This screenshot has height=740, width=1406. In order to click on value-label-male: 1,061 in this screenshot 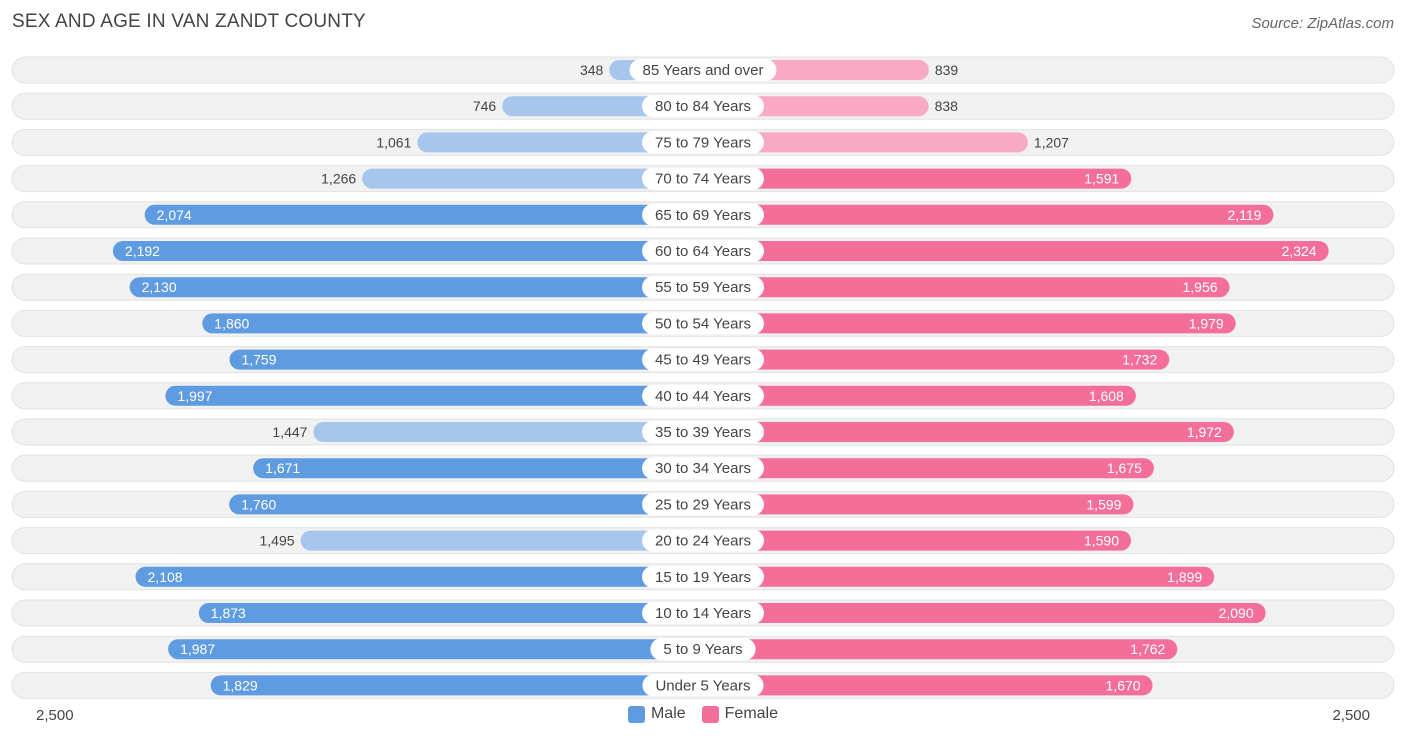, I will do `click(393, 142)`.